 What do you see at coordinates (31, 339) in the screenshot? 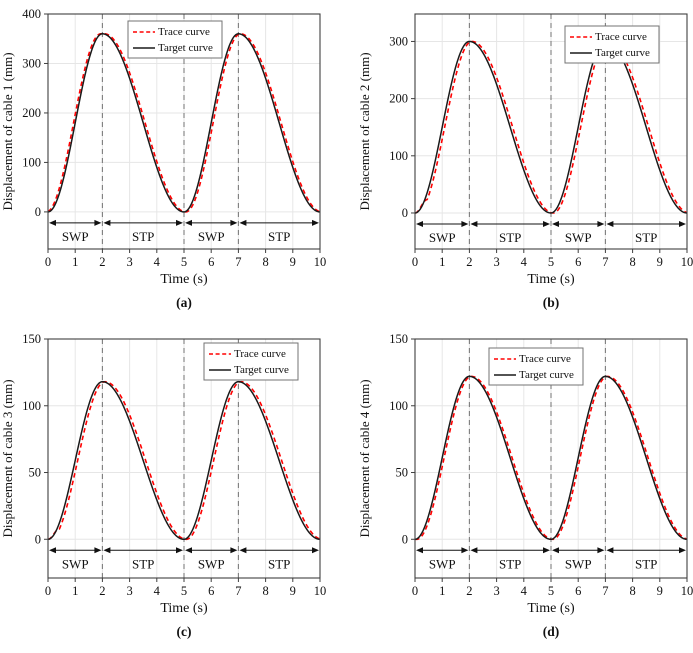
I see `y-tick-label: 150` at bounding box center [31, 339].